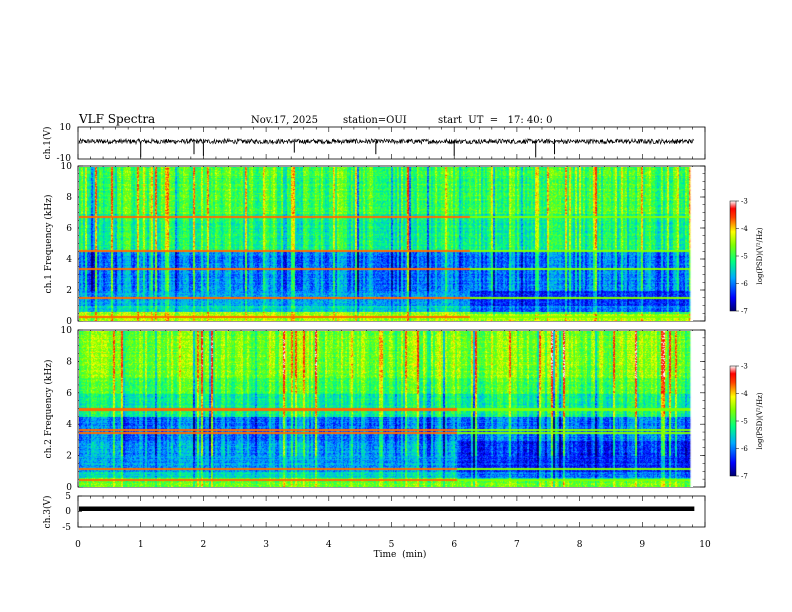  What do you see at coordinates (329, 545) in the screenshot?
I see `time-tick-label: 4` at bounding box center [329, 545].